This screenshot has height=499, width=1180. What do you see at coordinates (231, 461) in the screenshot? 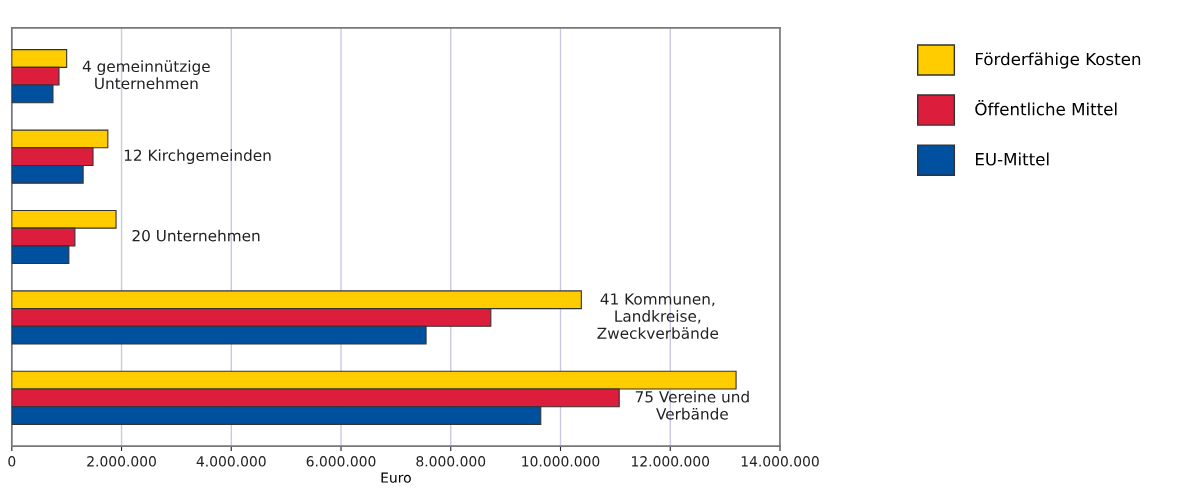
I see `x-tick-label: 4.000.000` at bounding box center [231, 461].